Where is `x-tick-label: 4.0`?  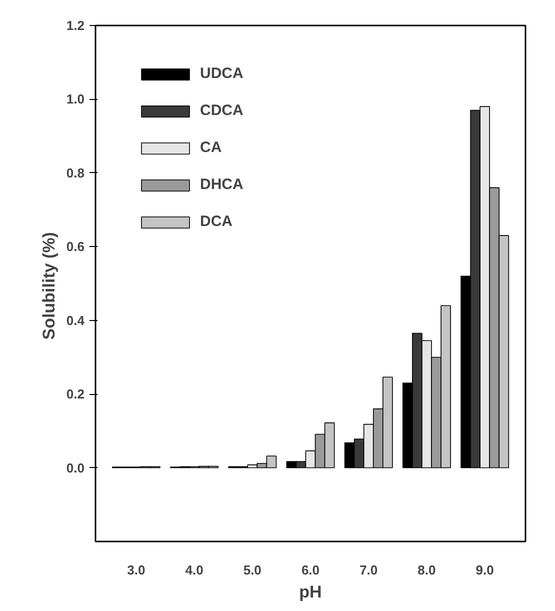
x-tick-label: 4.0 is located at coordinates (194, 570).